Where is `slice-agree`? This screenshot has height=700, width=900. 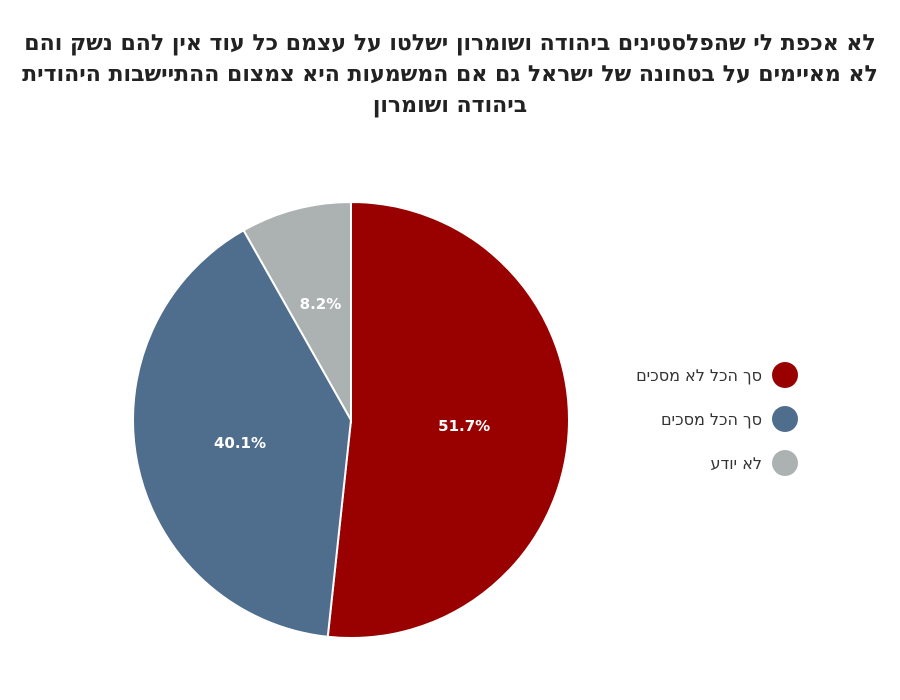 slice-agree is located at coordinates (242, 433).